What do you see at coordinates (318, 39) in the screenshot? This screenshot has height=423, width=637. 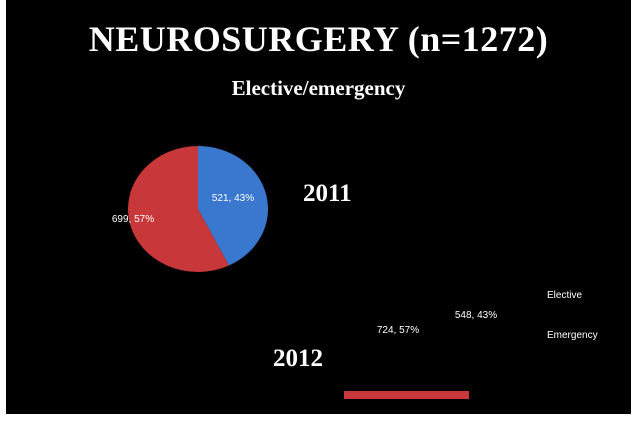 I see `slide-title: NEUROSURGERY (n=1272)` at bounding box center [318, 39].